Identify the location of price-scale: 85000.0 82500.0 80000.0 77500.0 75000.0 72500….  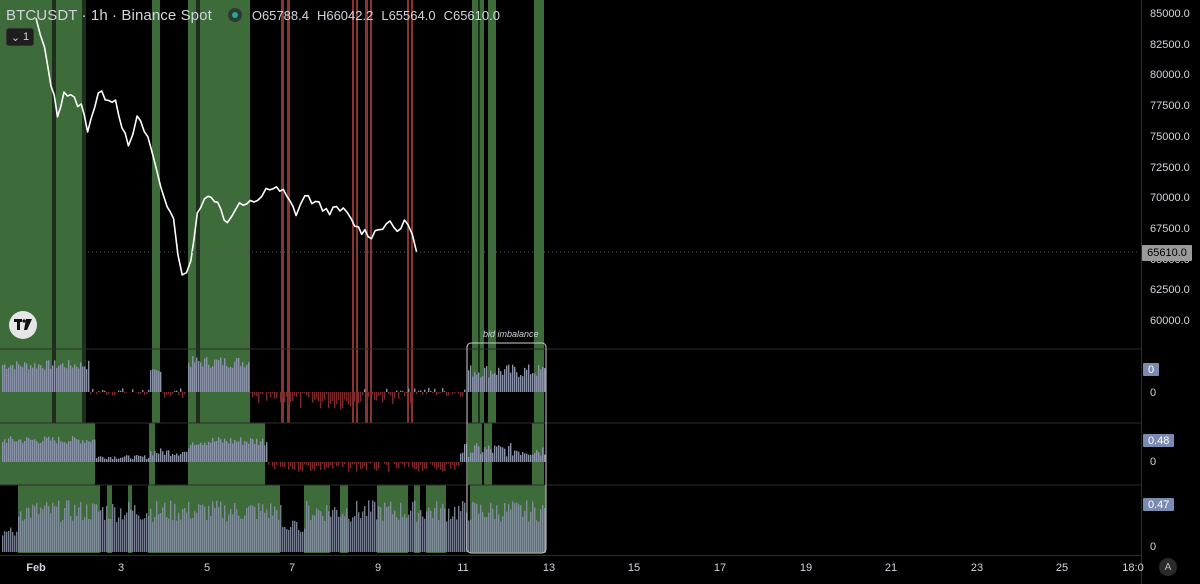
(1171, 292).